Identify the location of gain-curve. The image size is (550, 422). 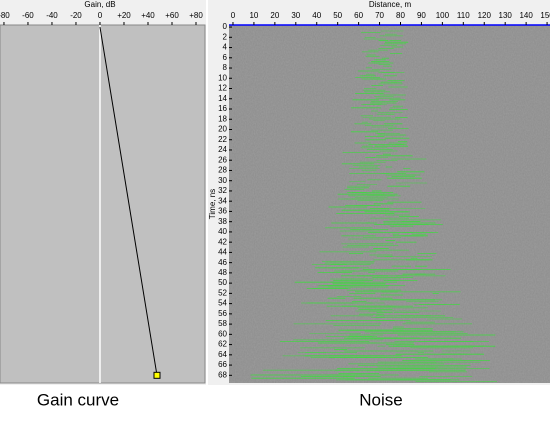
(128, 201).